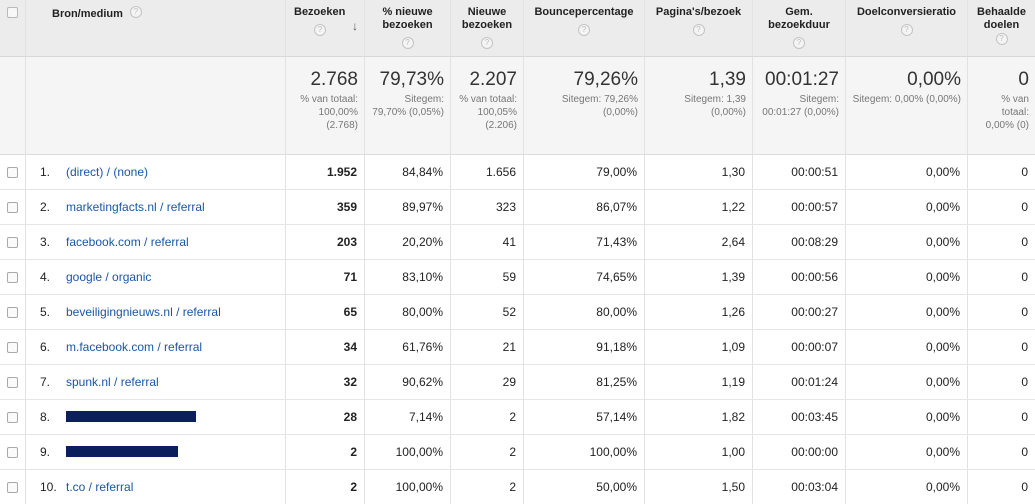 Image resolution: width=1035 pixels, height=504 pixels. I want to click on pct-new-cell: 84,84%, so click(408, 172).